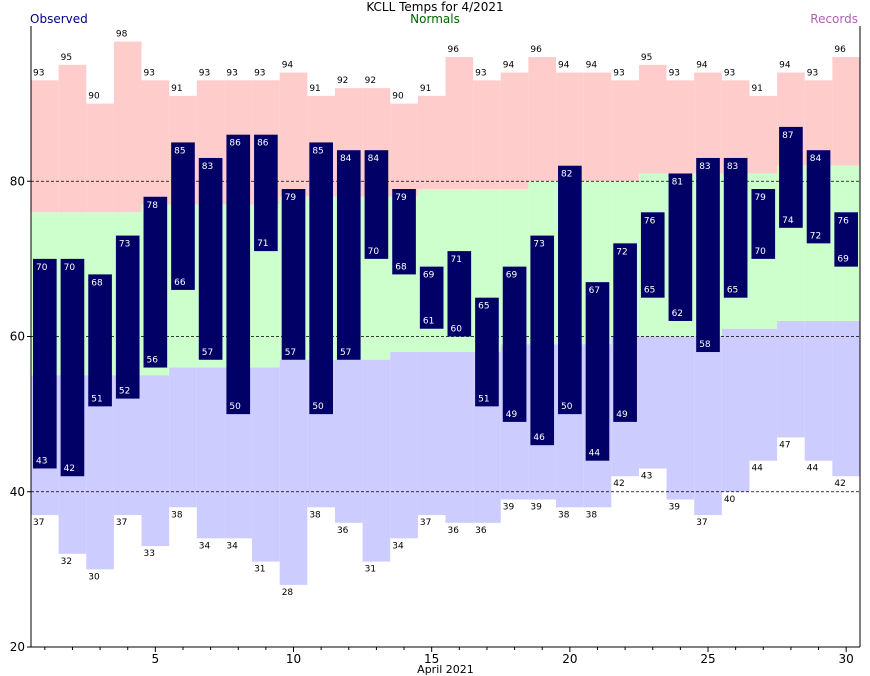 This screenshot has width=870, height=676. What do you see at coordinates (843, 260) in the screenshot?
I see `observed-low-label: 69` at bounding box center [843, 260].